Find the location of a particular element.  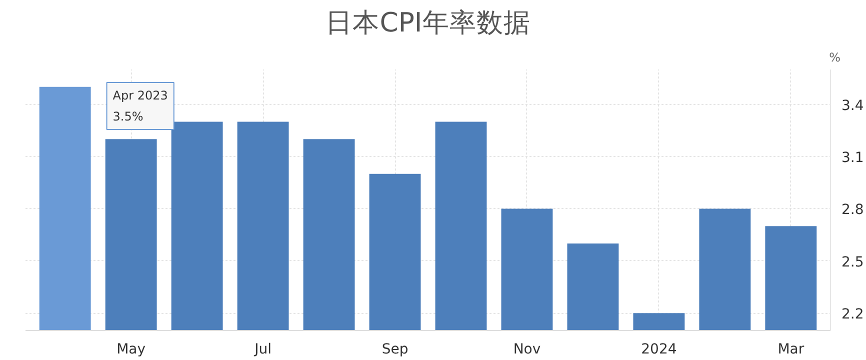

x-tick-label: 2024 is located at coordinates (659, 350).